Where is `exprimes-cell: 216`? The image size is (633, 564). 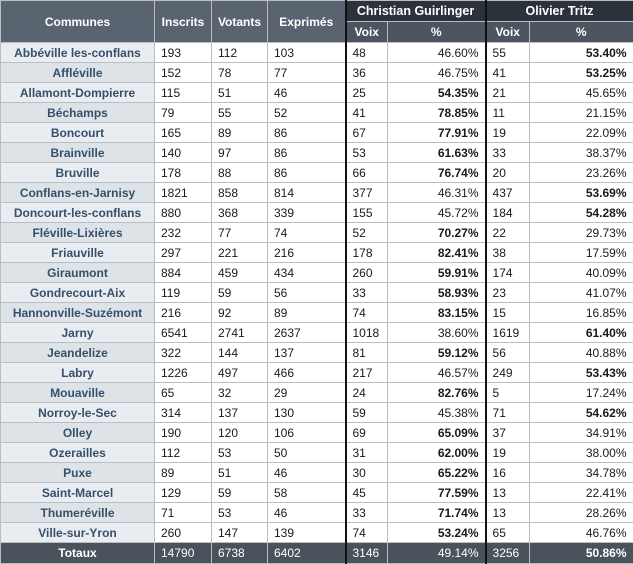
exprimes-cell: 216 is located at coordinates (307, 253).